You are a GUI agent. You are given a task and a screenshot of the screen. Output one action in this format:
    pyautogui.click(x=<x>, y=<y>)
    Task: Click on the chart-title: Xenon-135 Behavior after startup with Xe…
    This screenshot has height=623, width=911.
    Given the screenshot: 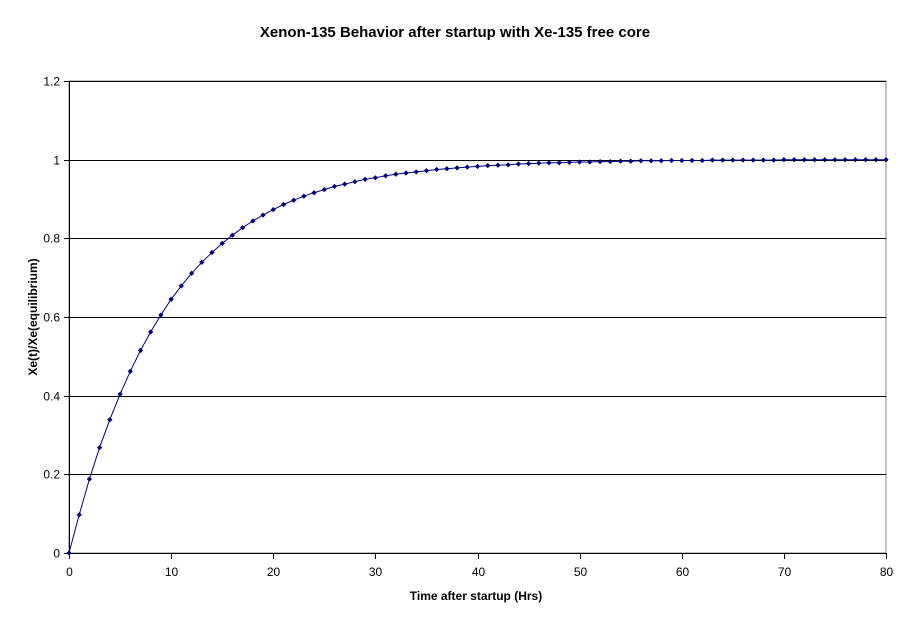 What is the action you would take?
    pyautogui.click(x=455, y=32)
    